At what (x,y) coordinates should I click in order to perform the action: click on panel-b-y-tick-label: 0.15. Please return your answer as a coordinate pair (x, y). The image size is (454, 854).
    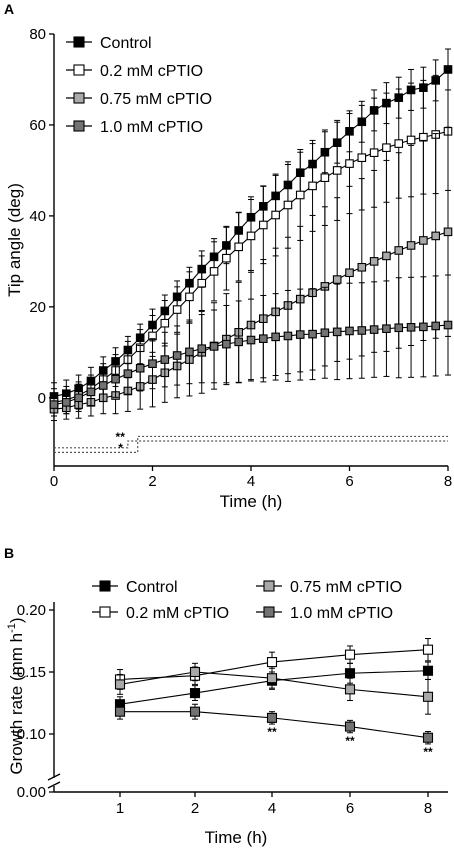
    Looking at the image, I should click on (31, 672).